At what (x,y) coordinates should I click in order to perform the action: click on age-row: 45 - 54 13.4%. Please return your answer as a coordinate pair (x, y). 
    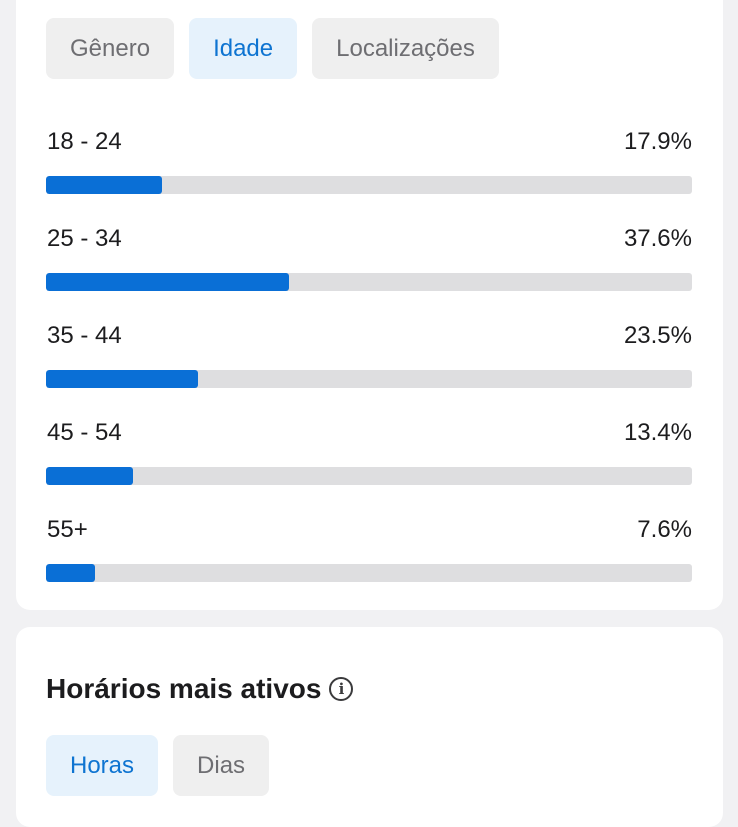
    Looking at the image, I should click on (369, 468).